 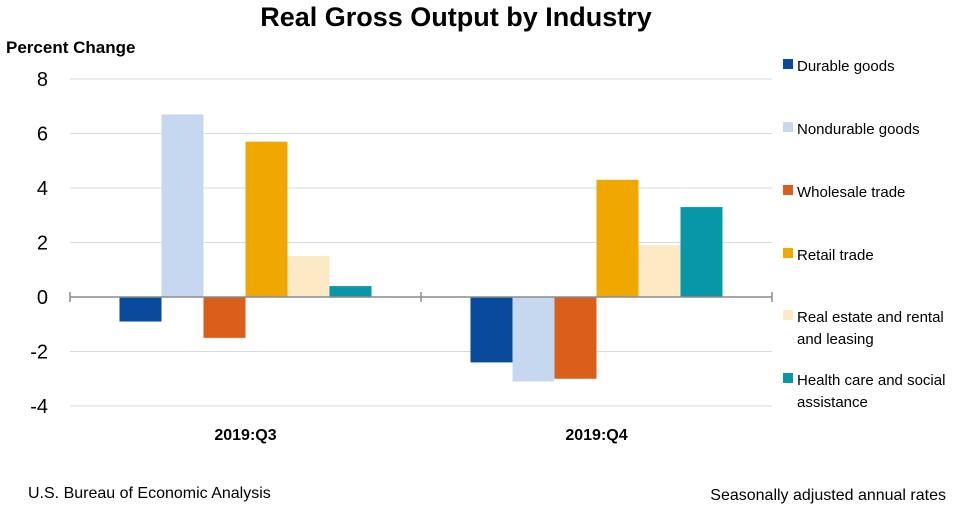 I want to click on x-tick-label: 2019:Q4, so click(x=596, y=435).